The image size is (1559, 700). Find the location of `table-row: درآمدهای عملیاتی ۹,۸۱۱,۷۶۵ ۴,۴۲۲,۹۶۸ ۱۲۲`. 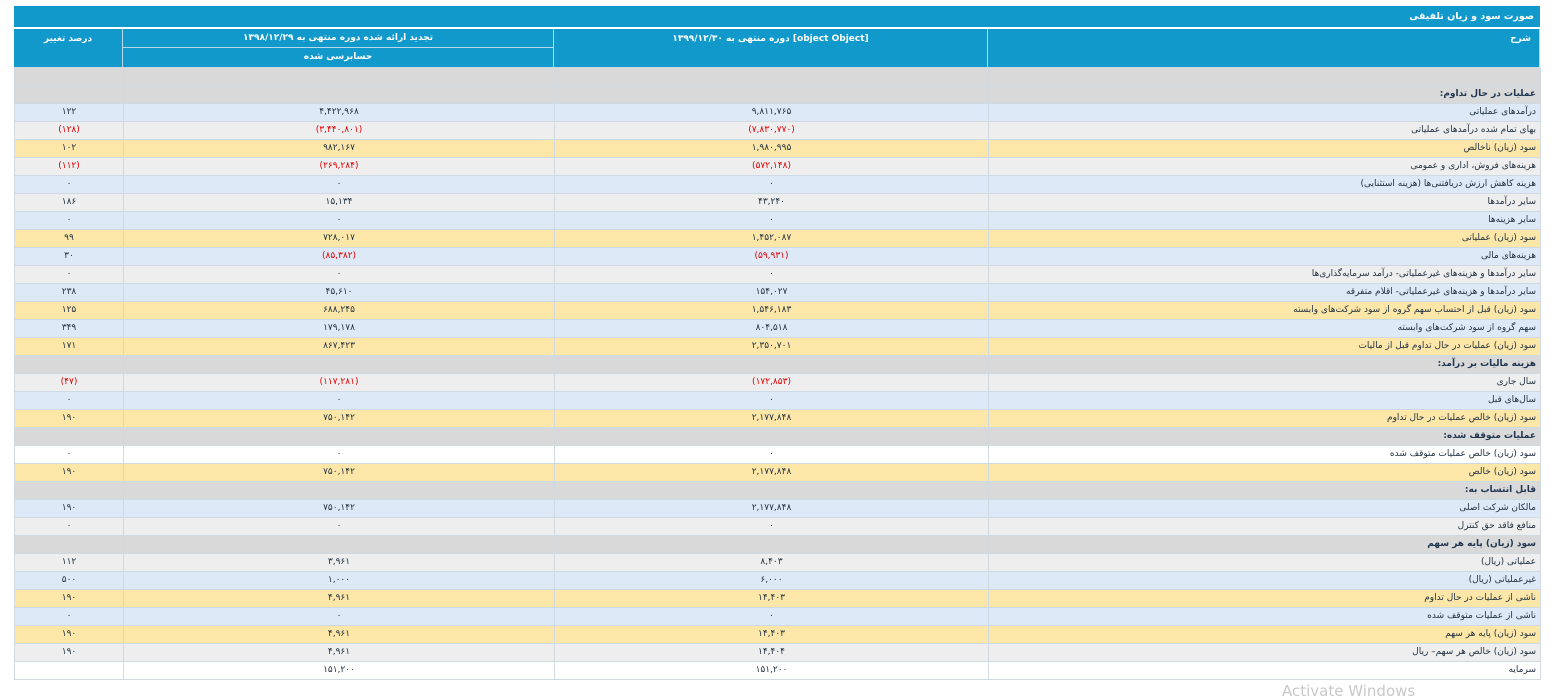

table-row: درآمدهای عملیاتی ۹,۸۱۱,۷۶۵ ۴,۴۲۲,۹۶۸ ۱۲۲ is located at coordinates (777, 112).